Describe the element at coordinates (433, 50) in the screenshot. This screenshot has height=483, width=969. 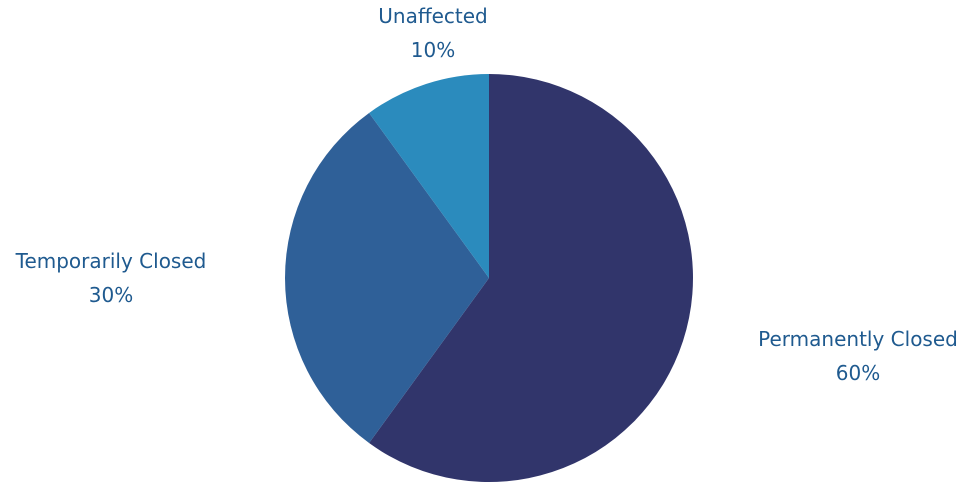
I see `slice-value-label: 10%` at that location.